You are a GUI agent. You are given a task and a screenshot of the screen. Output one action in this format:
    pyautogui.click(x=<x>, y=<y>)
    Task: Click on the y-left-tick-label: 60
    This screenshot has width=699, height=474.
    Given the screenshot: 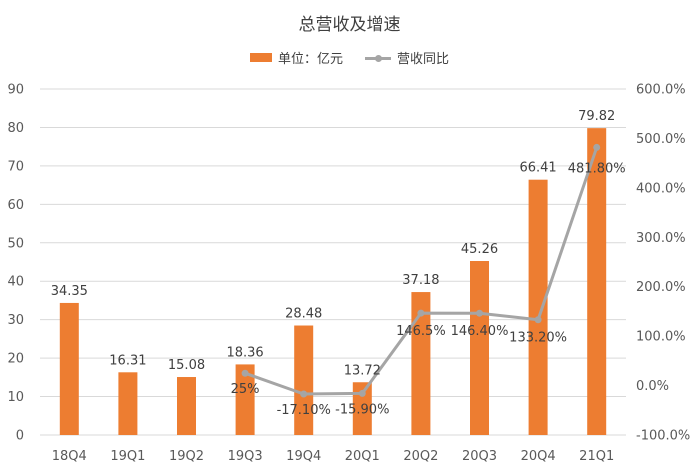 What is the action you would take?
    pyautogui.click(x=15, y=205)
    